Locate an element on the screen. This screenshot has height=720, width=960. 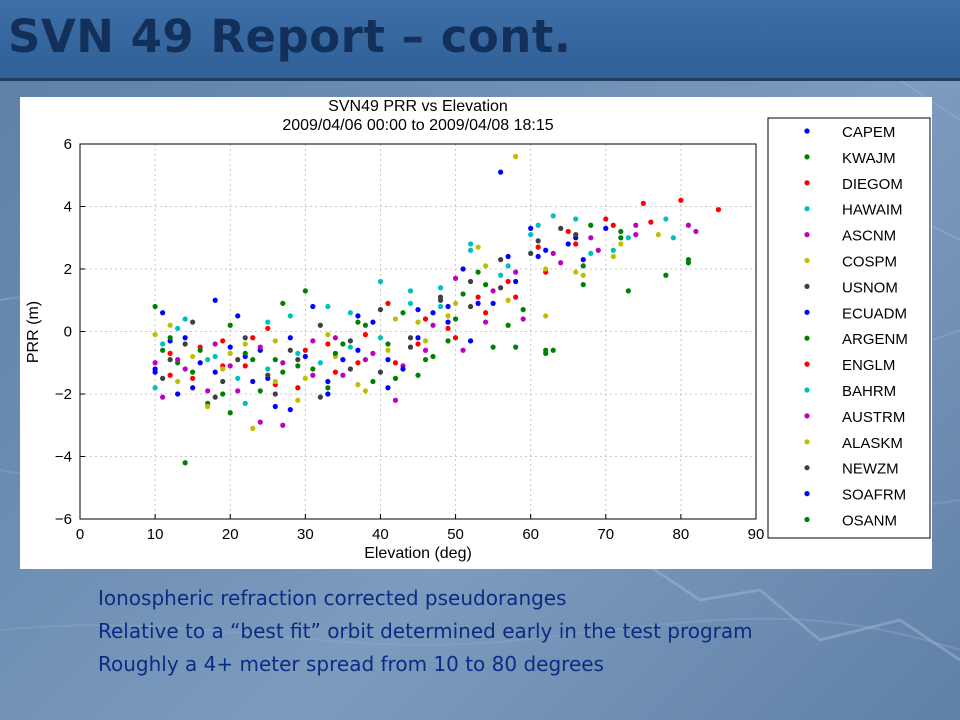
y-tick-label: 2 is located at coordinates (68, 269).